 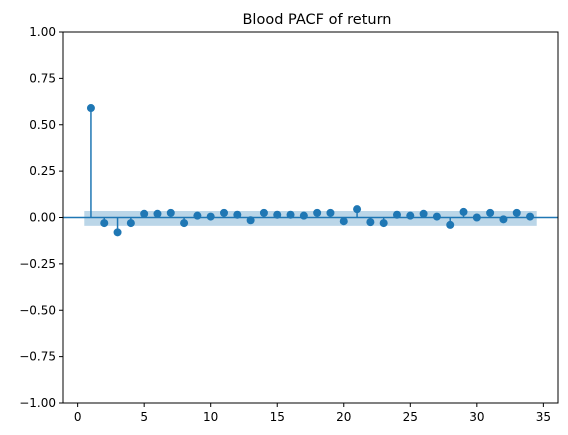 What do you see at coordinates (316, 20) in the screenshot?
I see `chart-title: Blood PACF of return` at bounding box center [316, 20].